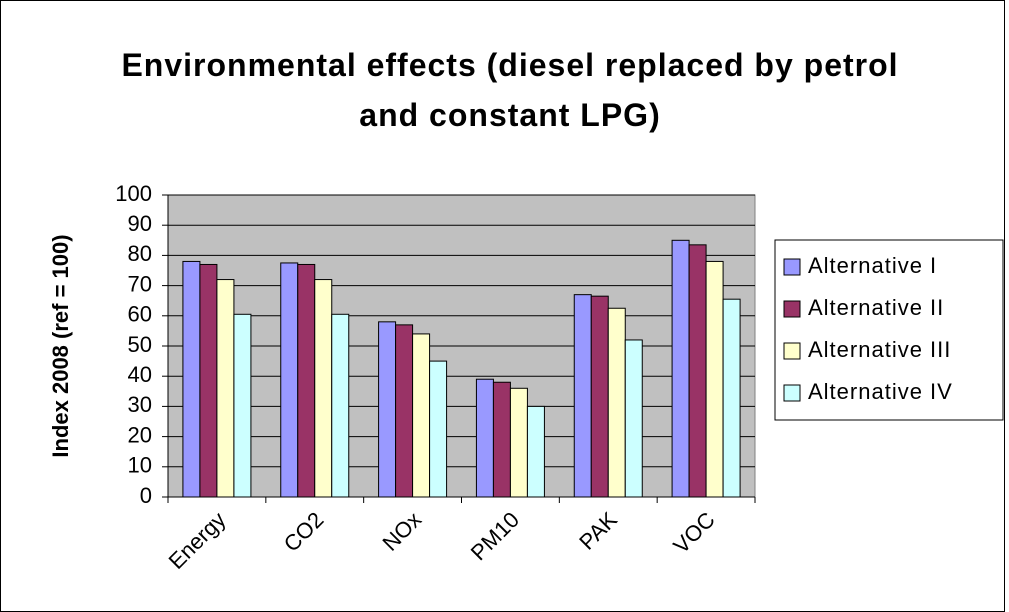  I want to click on x-tick-label: CO2, so click(304, 532).